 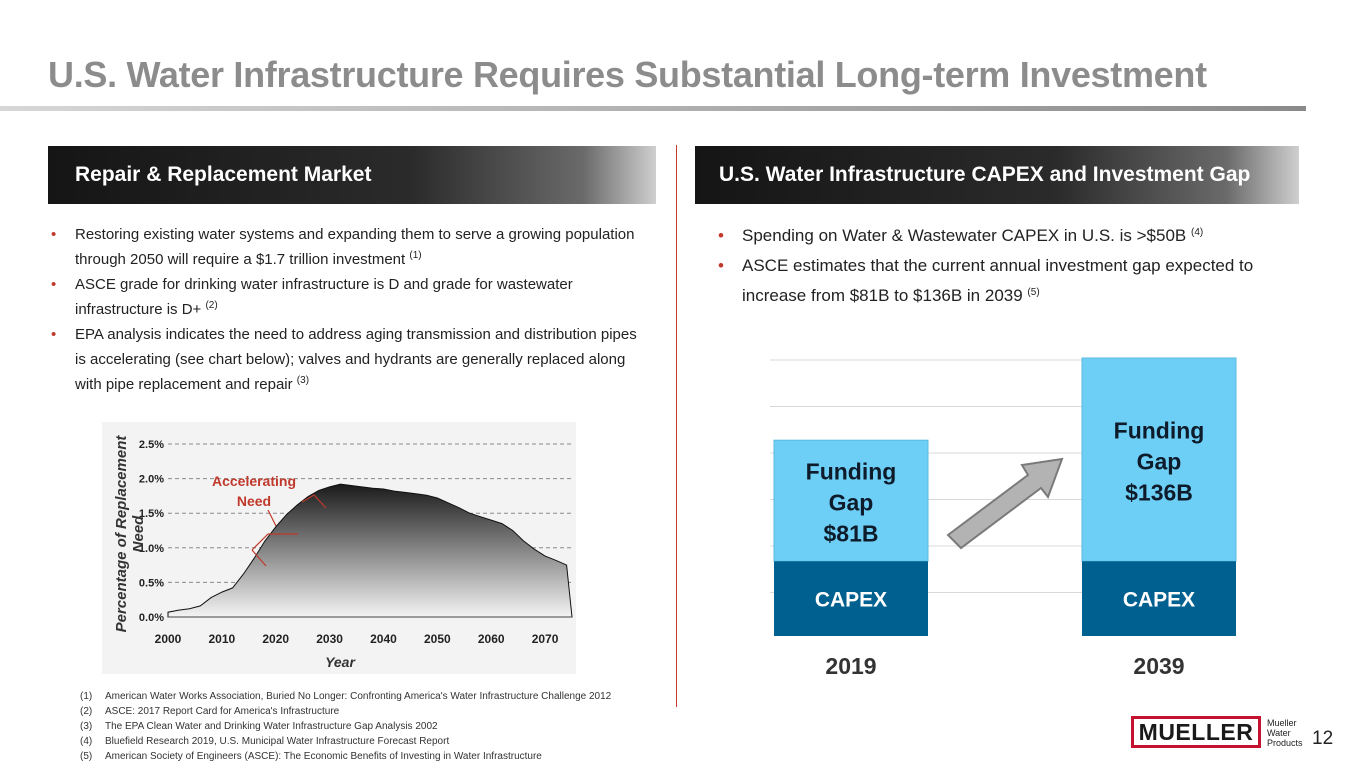 I want to click on annotation-bracket-mid, so click(x=274, y=542).